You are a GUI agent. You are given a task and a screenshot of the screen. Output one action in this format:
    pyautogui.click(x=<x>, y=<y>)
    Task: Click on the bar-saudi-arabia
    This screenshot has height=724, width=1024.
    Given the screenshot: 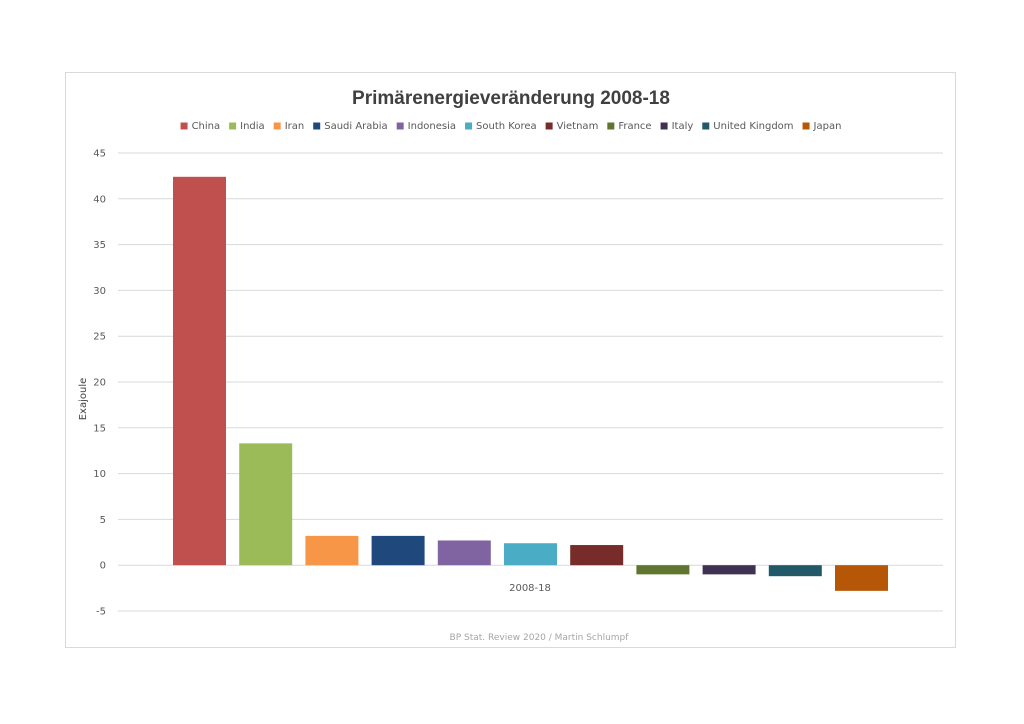 What is the action you would take?
    pyautogui.click(x=398, y=550)
    